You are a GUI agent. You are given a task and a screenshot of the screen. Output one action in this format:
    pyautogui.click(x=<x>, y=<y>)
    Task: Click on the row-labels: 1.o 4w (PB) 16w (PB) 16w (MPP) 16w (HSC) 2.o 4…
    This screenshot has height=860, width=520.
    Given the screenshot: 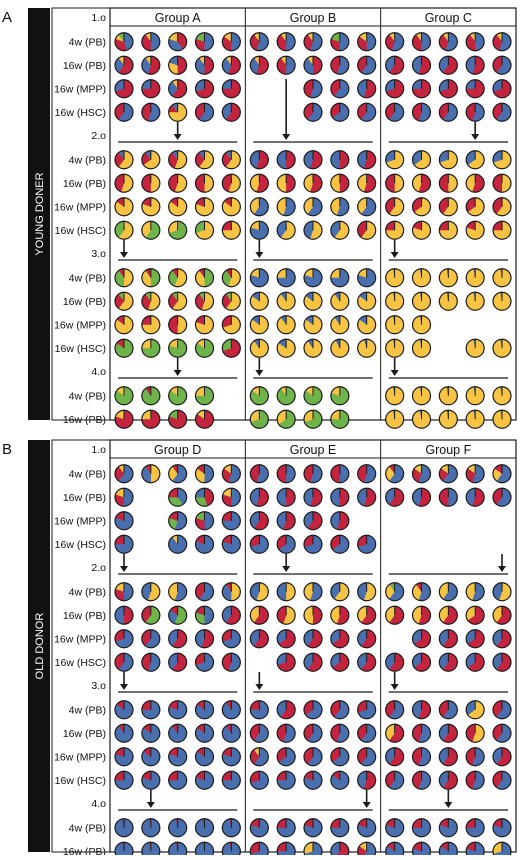 What is the action you would take?
    pyautogui.click(x=80, y=651)
    